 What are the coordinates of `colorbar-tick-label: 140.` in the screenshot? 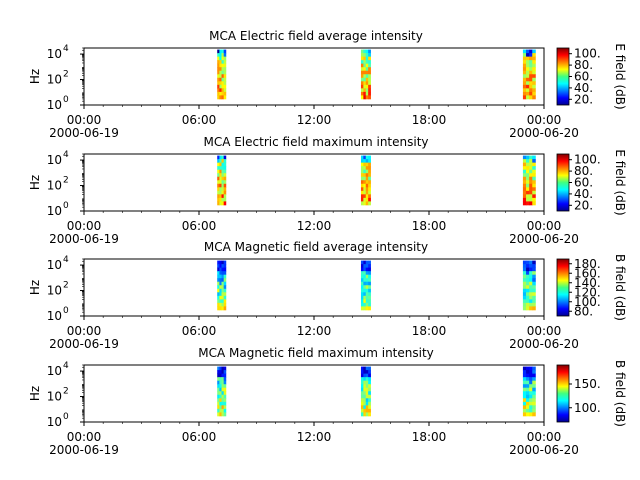 It's located at (587, 283).